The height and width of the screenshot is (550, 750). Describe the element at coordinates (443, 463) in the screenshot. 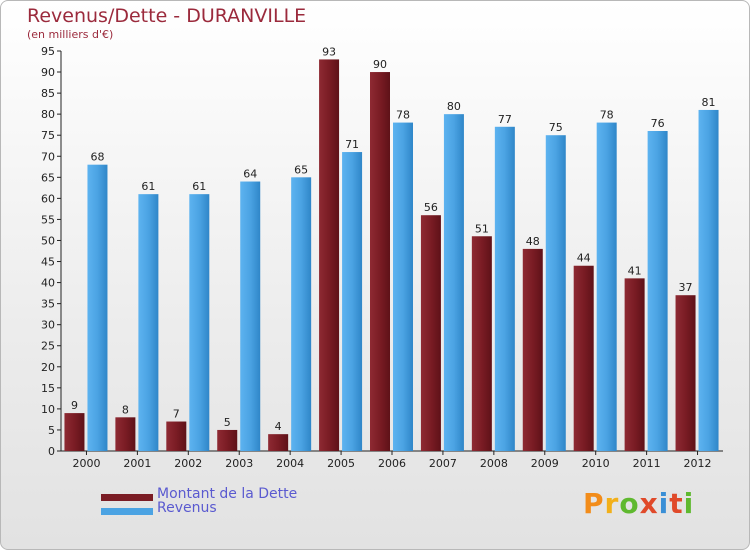

I see `x-tick-label: 2007` at that location.